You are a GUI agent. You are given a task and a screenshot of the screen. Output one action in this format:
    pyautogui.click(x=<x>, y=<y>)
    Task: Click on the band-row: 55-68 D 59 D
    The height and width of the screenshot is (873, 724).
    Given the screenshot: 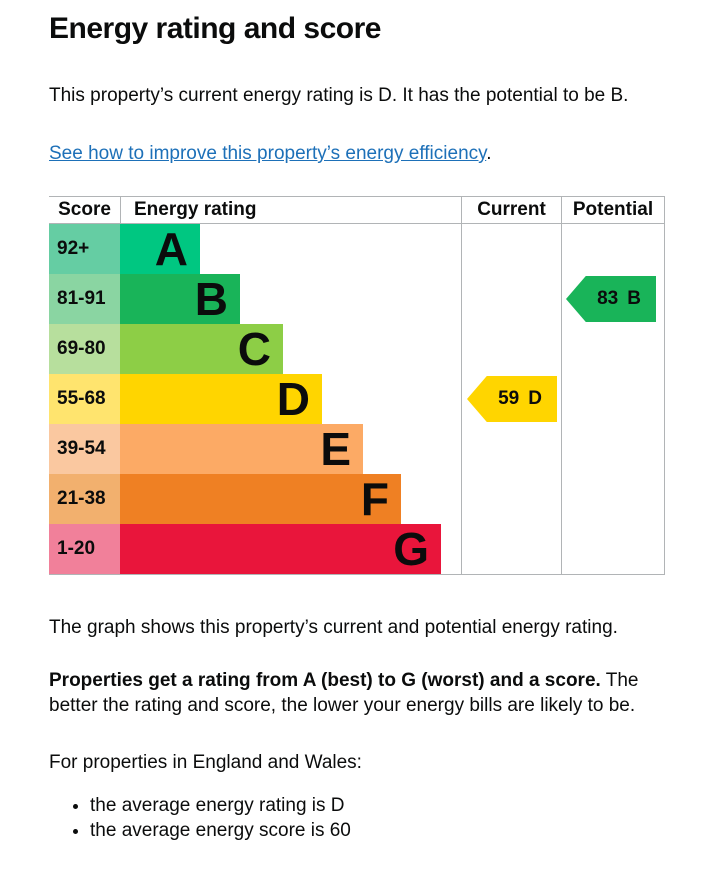 What is the action you would take?
    pyautogui.click(x=357, y=399)
    